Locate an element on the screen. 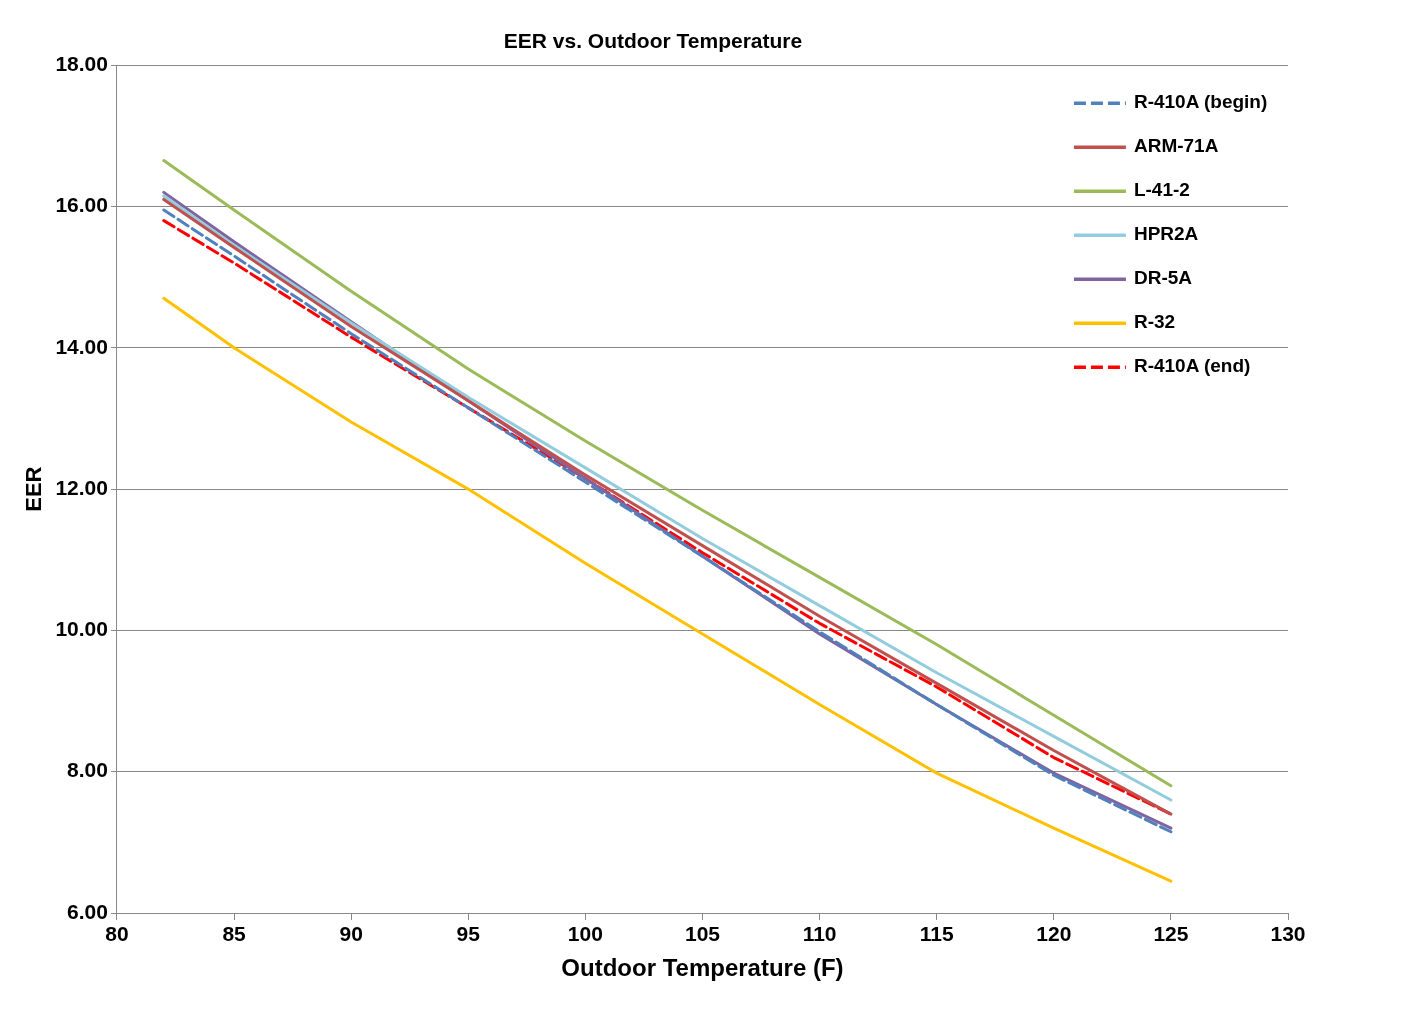  x-tick-label: 80 is located at coordinates (117, 934).